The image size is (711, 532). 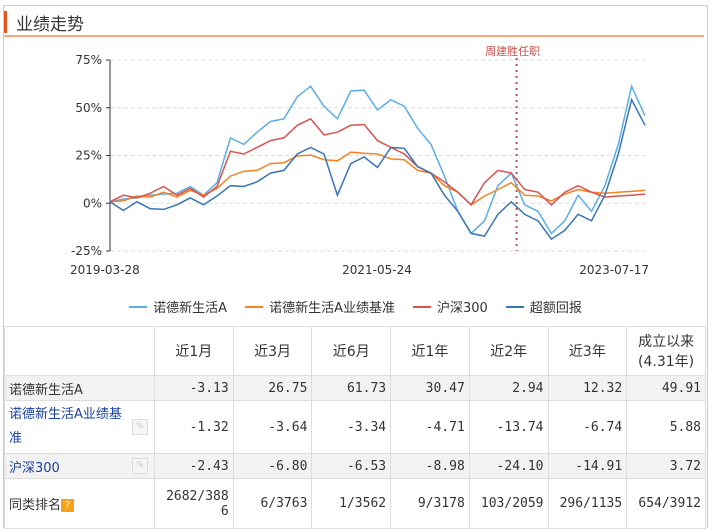 I want to click on row-label: 诺德新生活A业绩基准 ✎, so click(x=79, y=427).